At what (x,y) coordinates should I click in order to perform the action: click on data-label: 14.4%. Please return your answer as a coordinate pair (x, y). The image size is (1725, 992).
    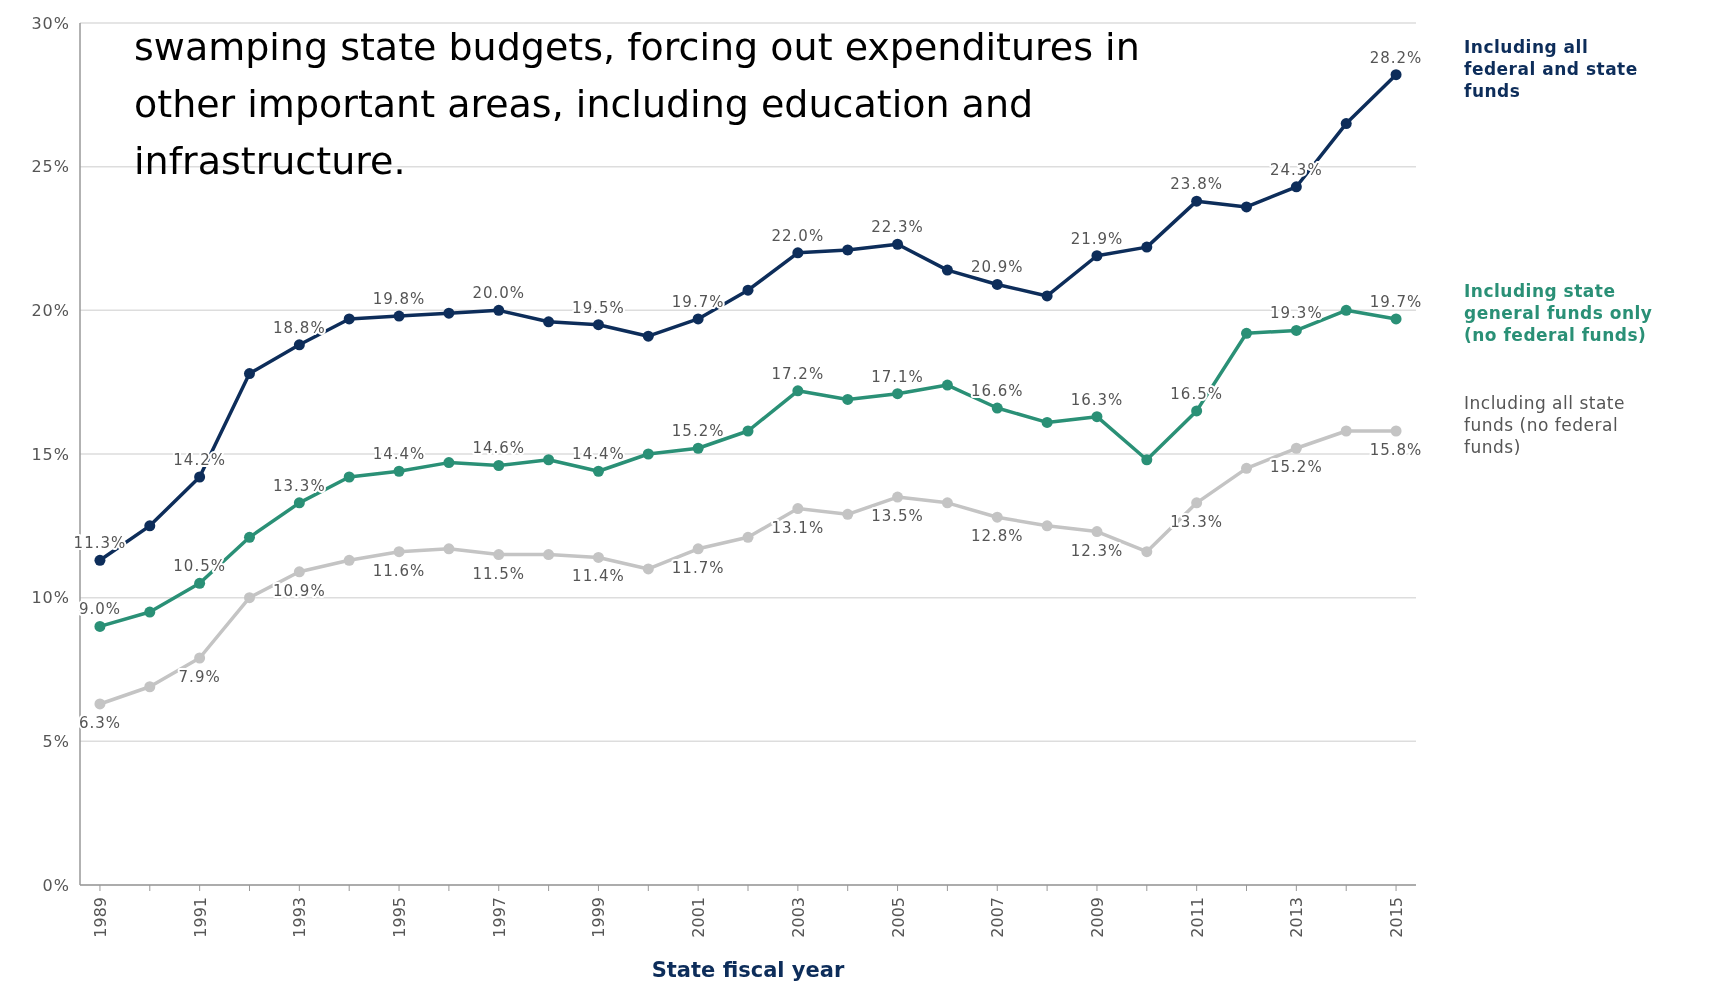
    Looking at the image, I should click on (598, 454).